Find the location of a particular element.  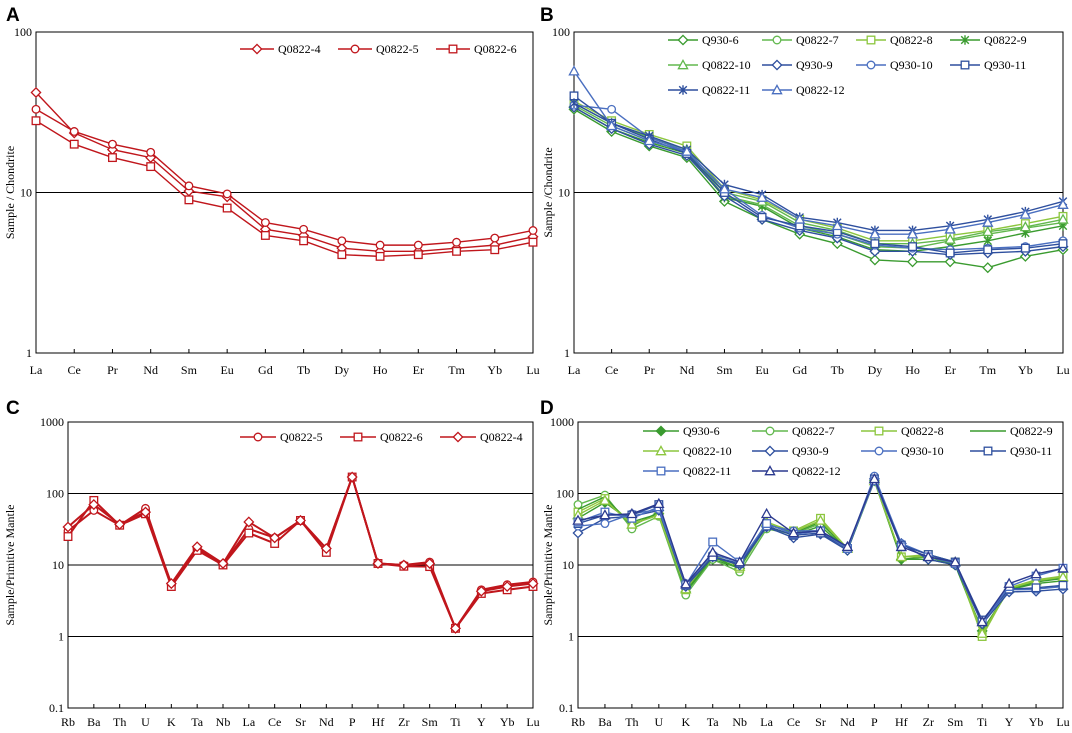

y-tick-label: 10 is located at coordinates (564, 193).